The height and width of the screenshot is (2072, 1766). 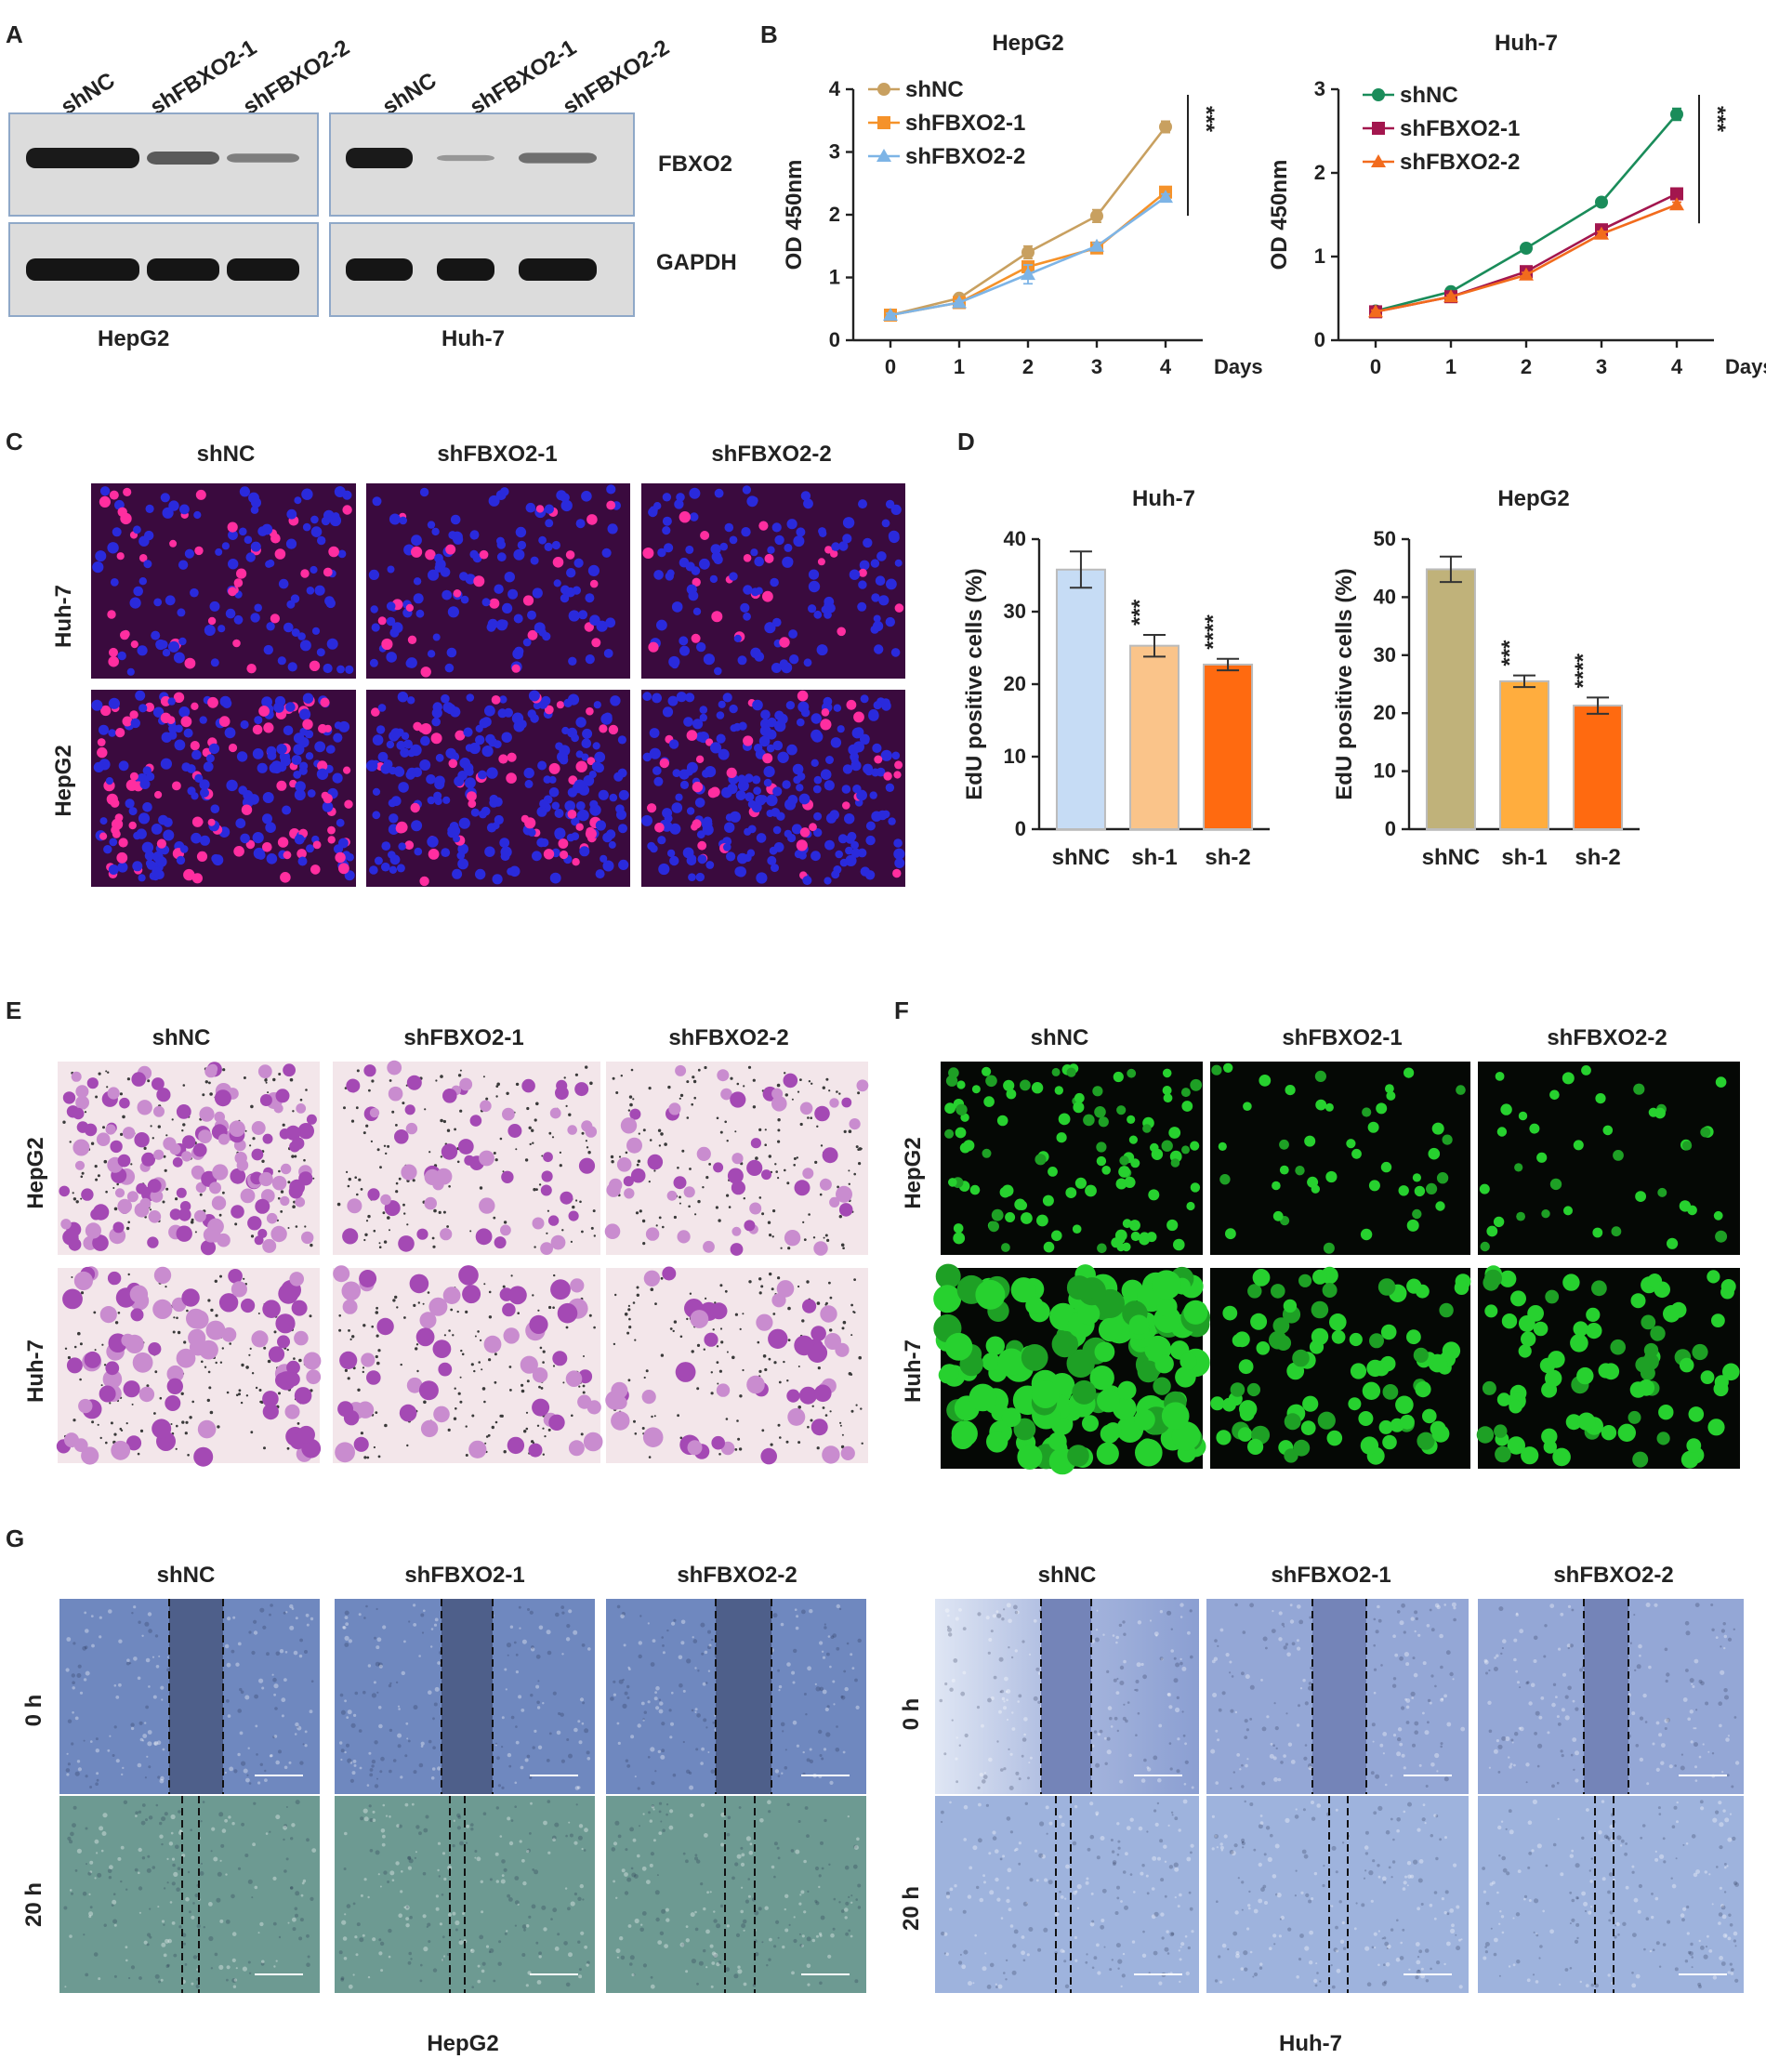 I want to click on error-bar, so click(x=1228, y=664).